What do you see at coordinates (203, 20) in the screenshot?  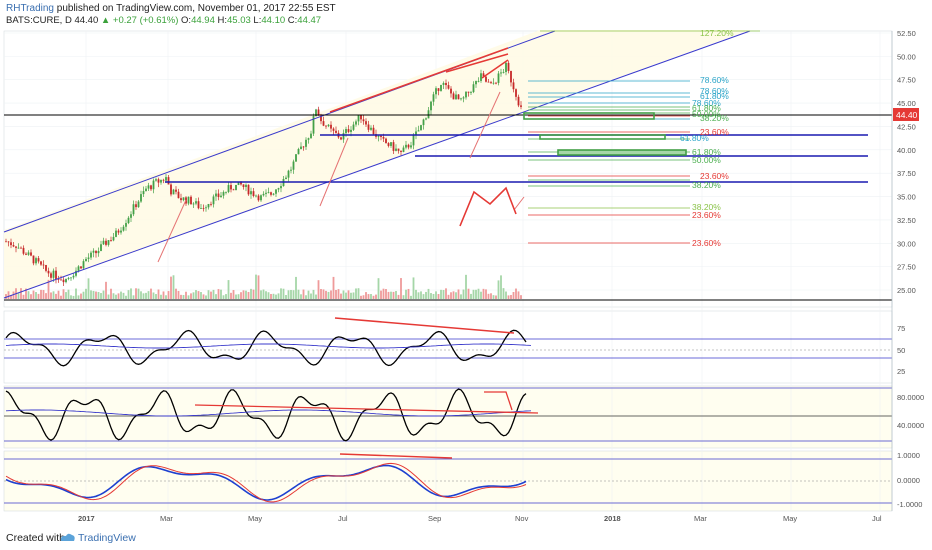 I see `open-value: 44.94` at bounding box center [203, 20].